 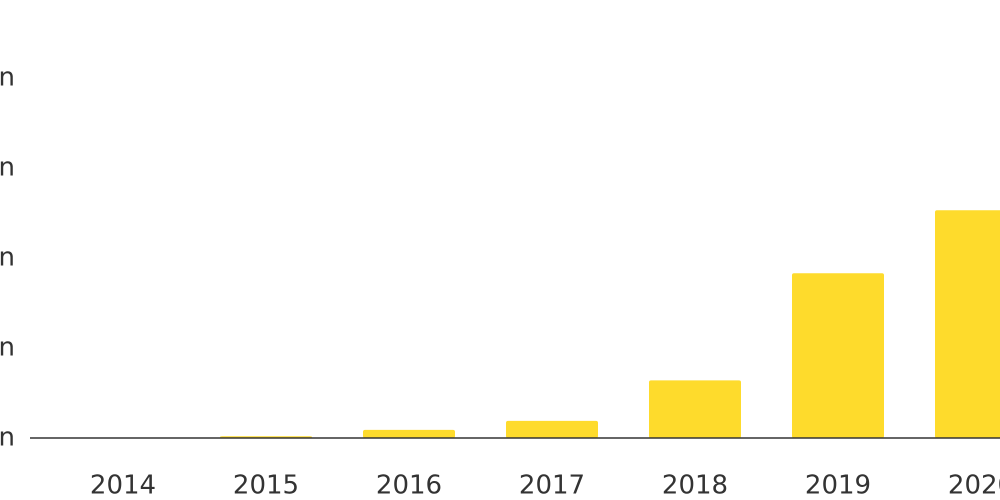 What do you see at coordinates (123, 485) in the screenshot?
I see `x-tick-label: 2014` at bounding box center [123, 485].